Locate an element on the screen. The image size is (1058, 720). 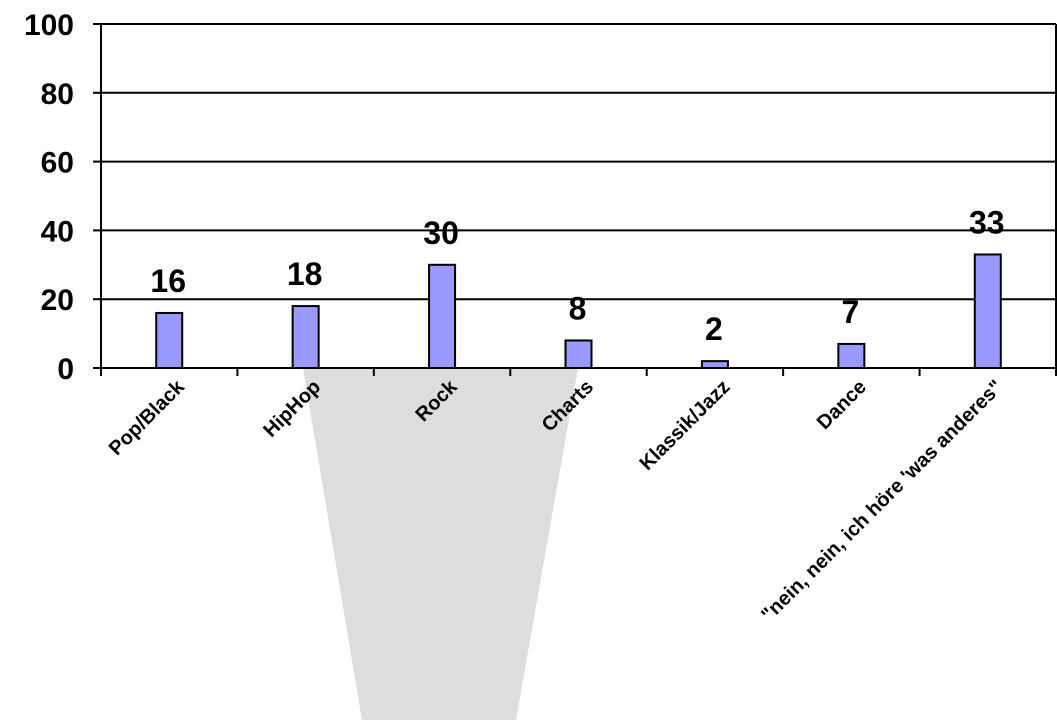
data-label: 7 is located at coordinates (850, 312).